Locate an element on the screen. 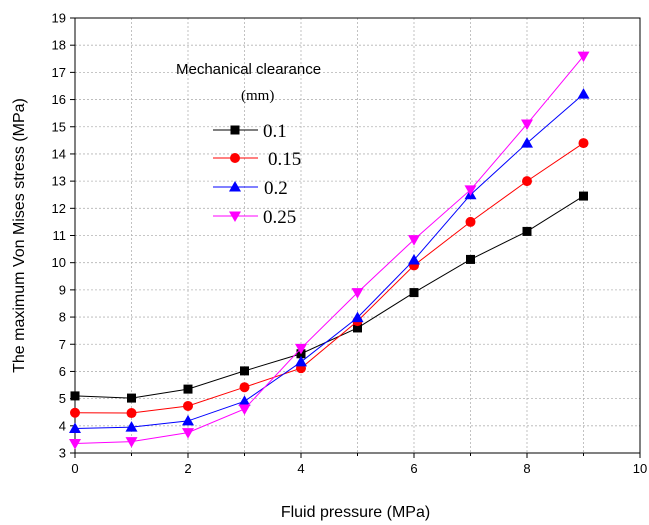 This screenshot has width=649, height=525. x-tick-label: 0 is located at coordinates (74, 468).